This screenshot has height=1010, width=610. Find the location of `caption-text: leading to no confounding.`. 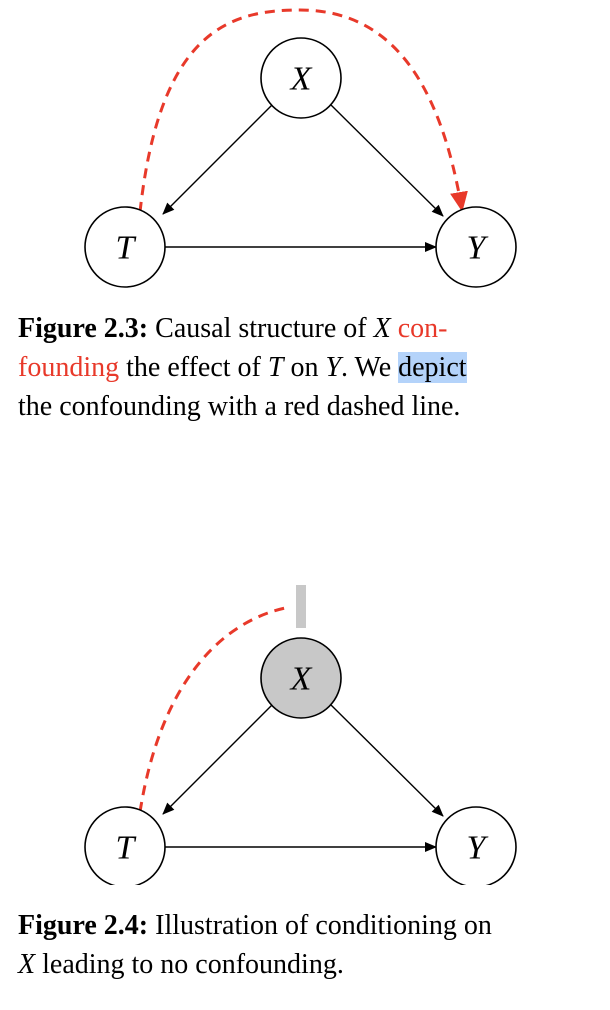

caption-text: leading to no confounding. is located at coordinates (193, 964).